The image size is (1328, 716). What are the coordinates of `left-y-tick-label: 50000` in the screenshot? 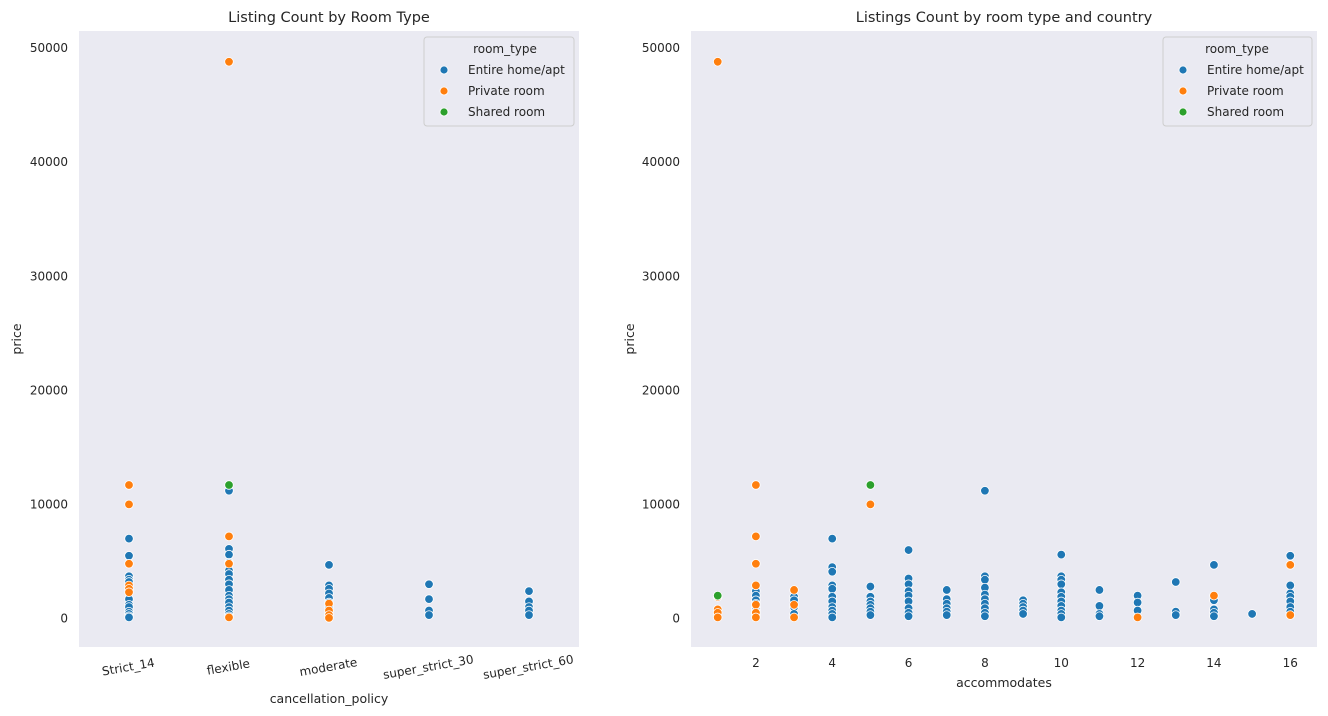 It's located at (49, 48).